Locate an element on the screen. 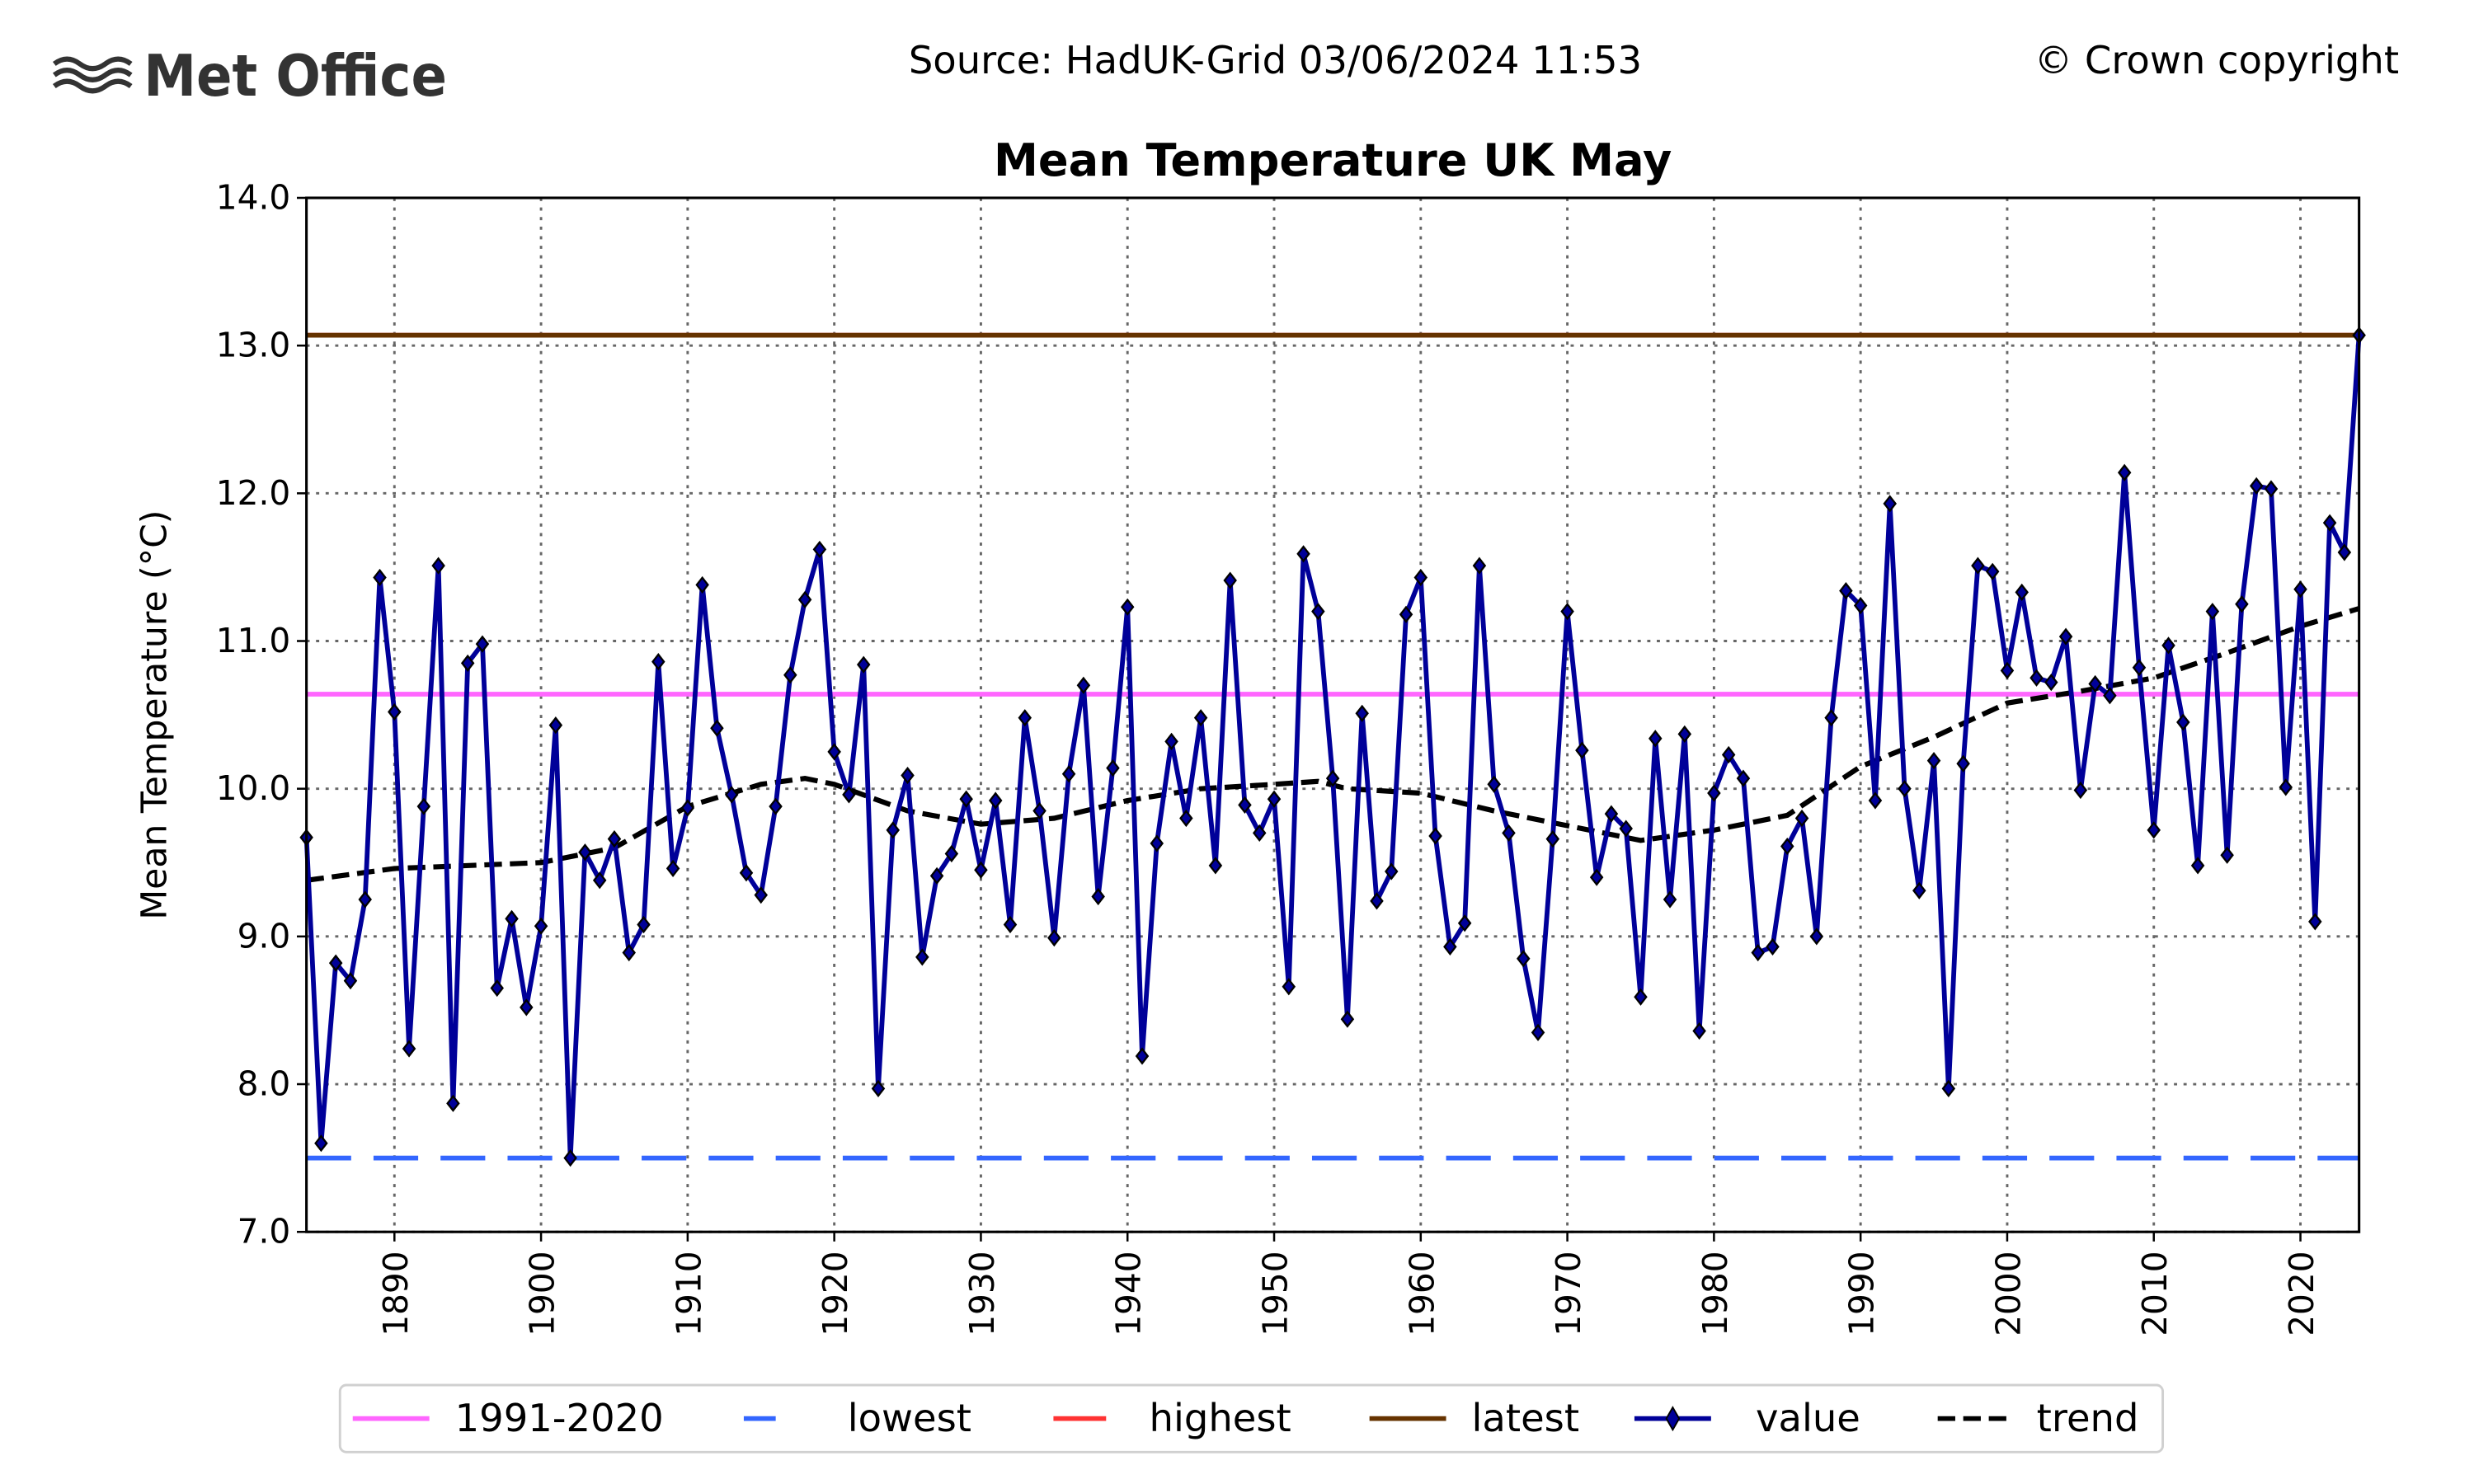  legend-item-baseline: 1991-2020 is located at coordinates (508, 1418).